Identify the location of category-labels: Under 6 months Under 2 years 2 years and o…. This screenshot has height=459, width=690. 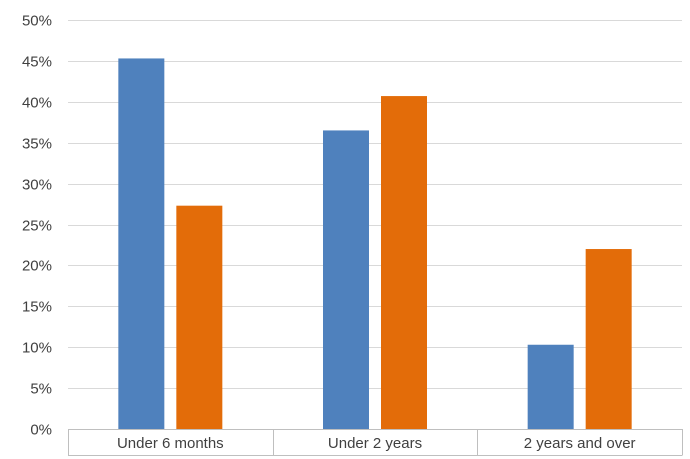
(376, 443).